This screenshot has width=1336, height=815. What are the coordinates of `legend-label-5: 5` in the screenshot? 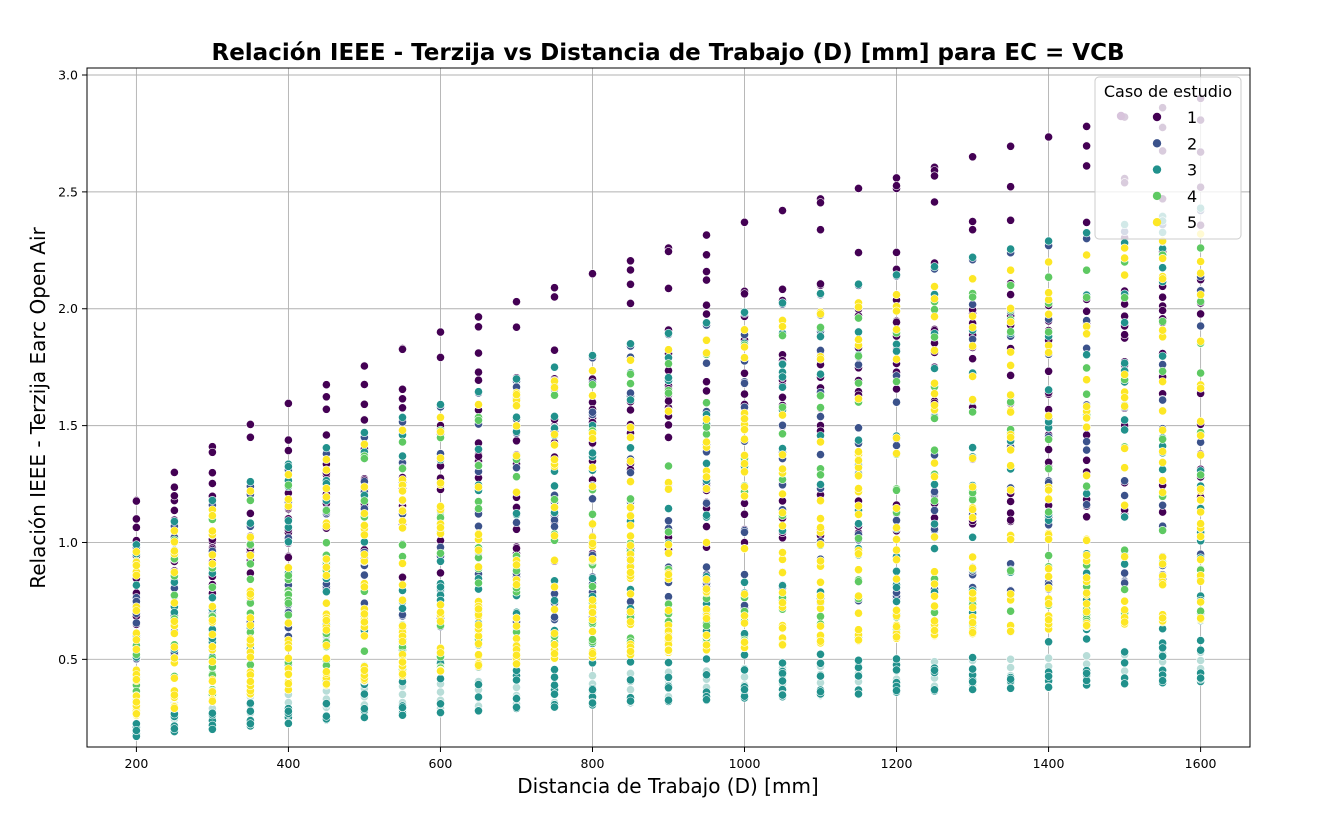 It's located at (1192, 222).